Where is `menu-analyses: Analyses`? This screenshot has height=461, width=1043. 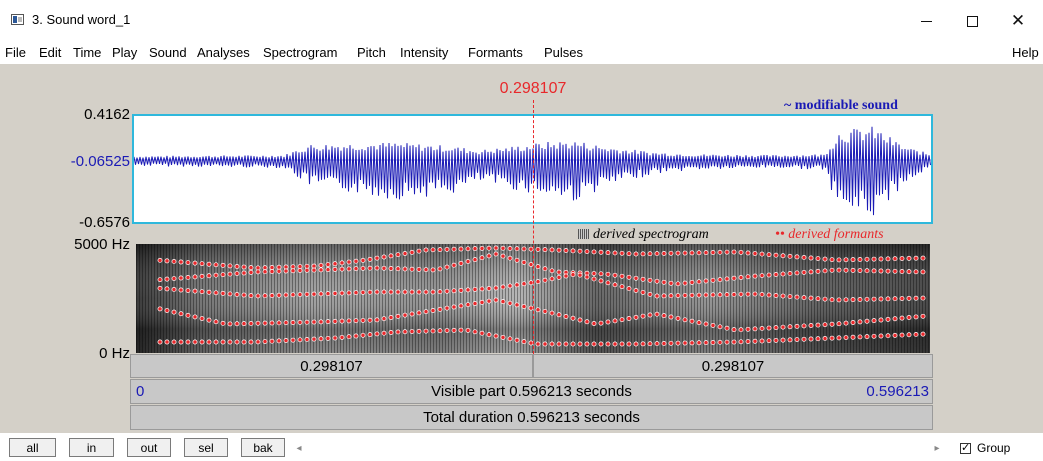
menu-analyses: Analyses is located at coordinates (223, 52).